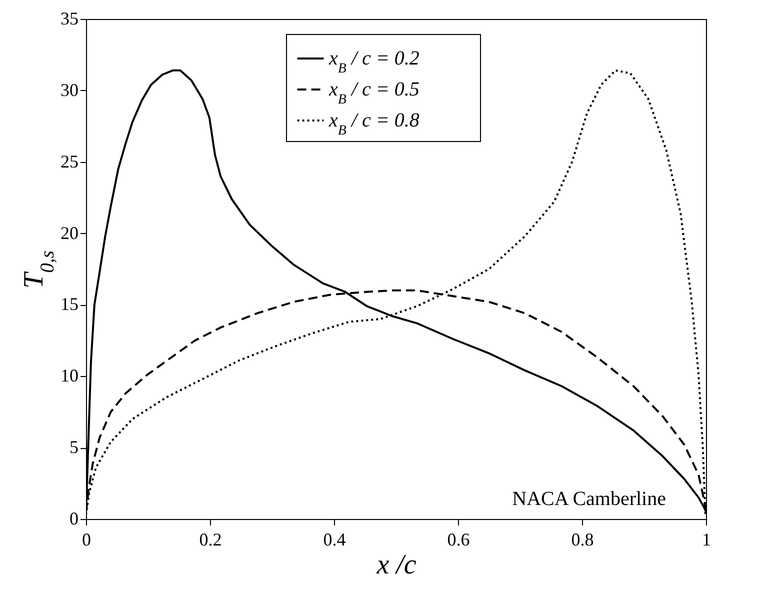 This screenshot has height=594, width=760. What do you see at coordinates (374, 62) in the screenshot?
I see `legend-label: x$_{B}$ / c = 0.2` at bounding box center [374, 62].